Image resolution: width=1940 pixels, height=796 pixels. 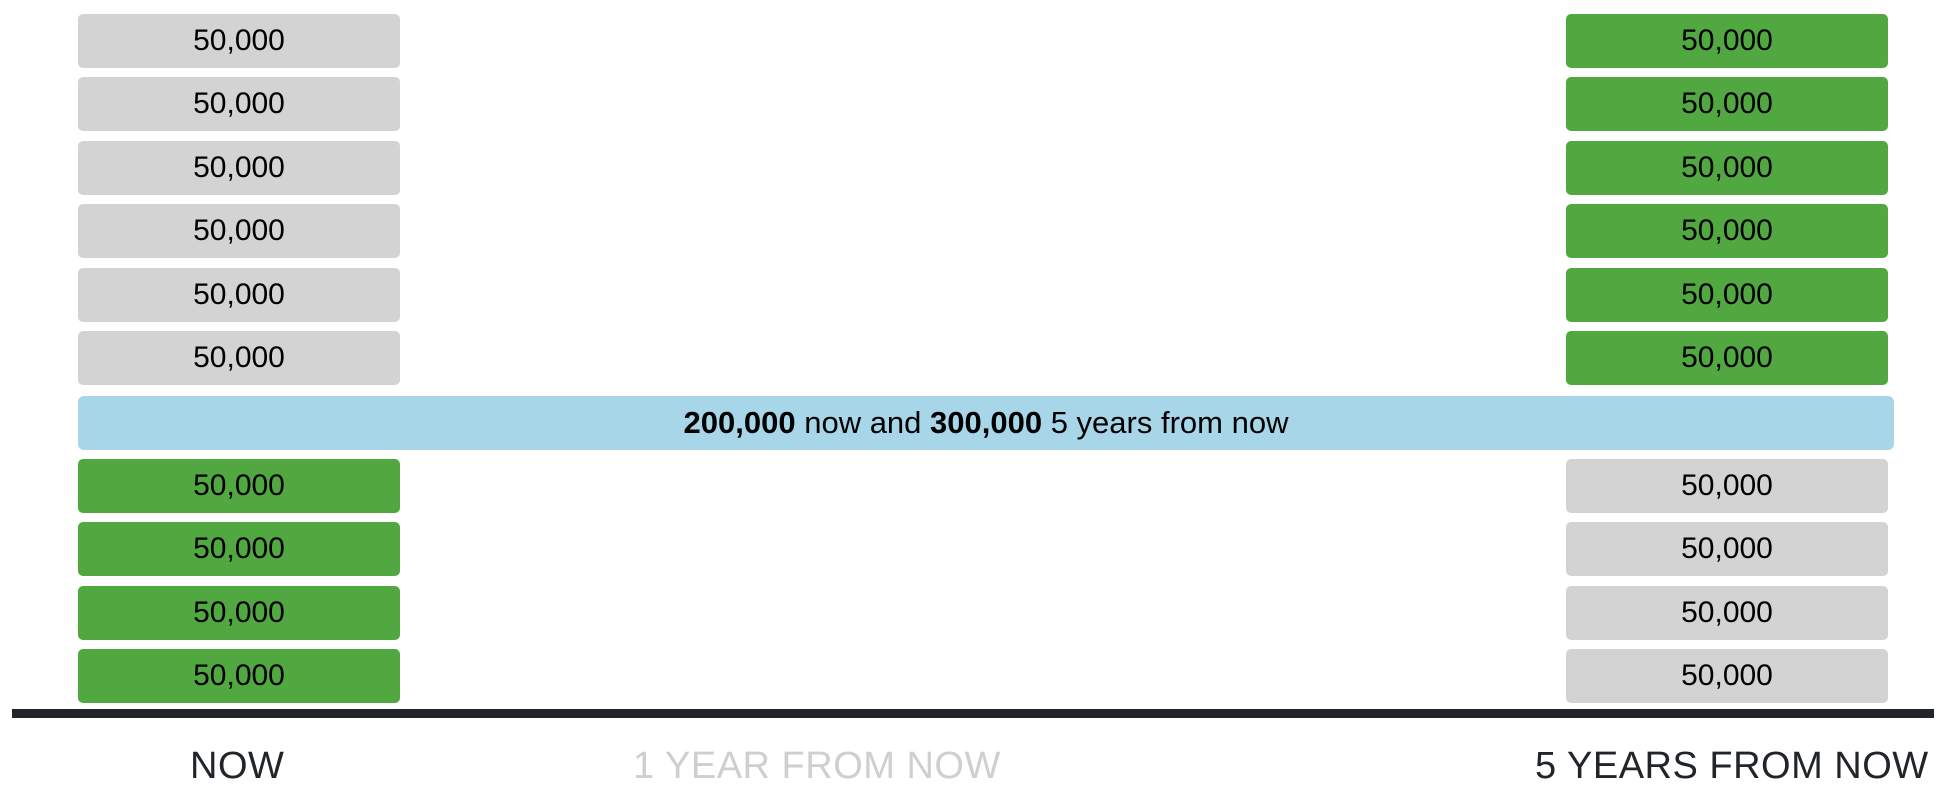 What do you see at coordinates (239, 549) in the screenshot?
I see `option-now-bottom-2: 50,000` at bounding box center [239, 549].